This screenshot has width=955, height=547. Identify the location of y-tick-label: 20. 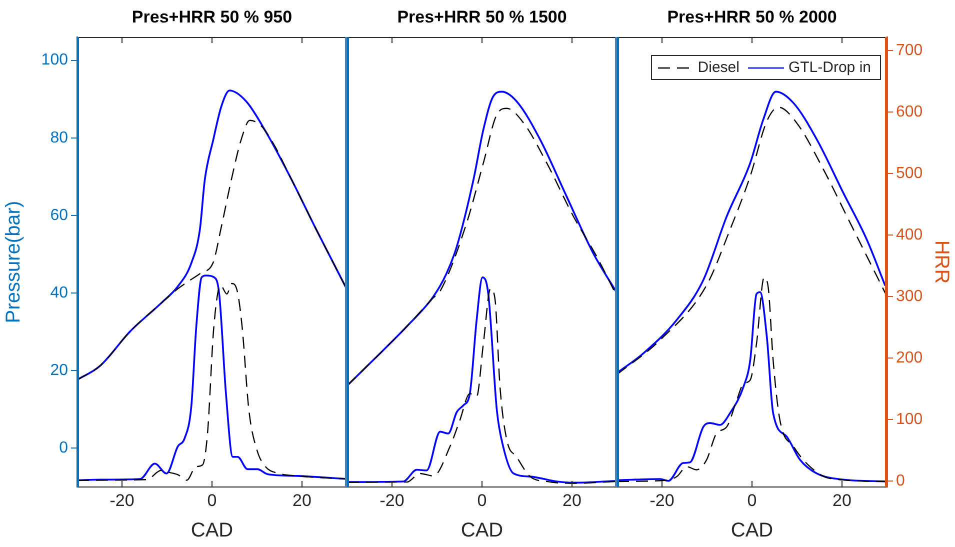
(59, 371).